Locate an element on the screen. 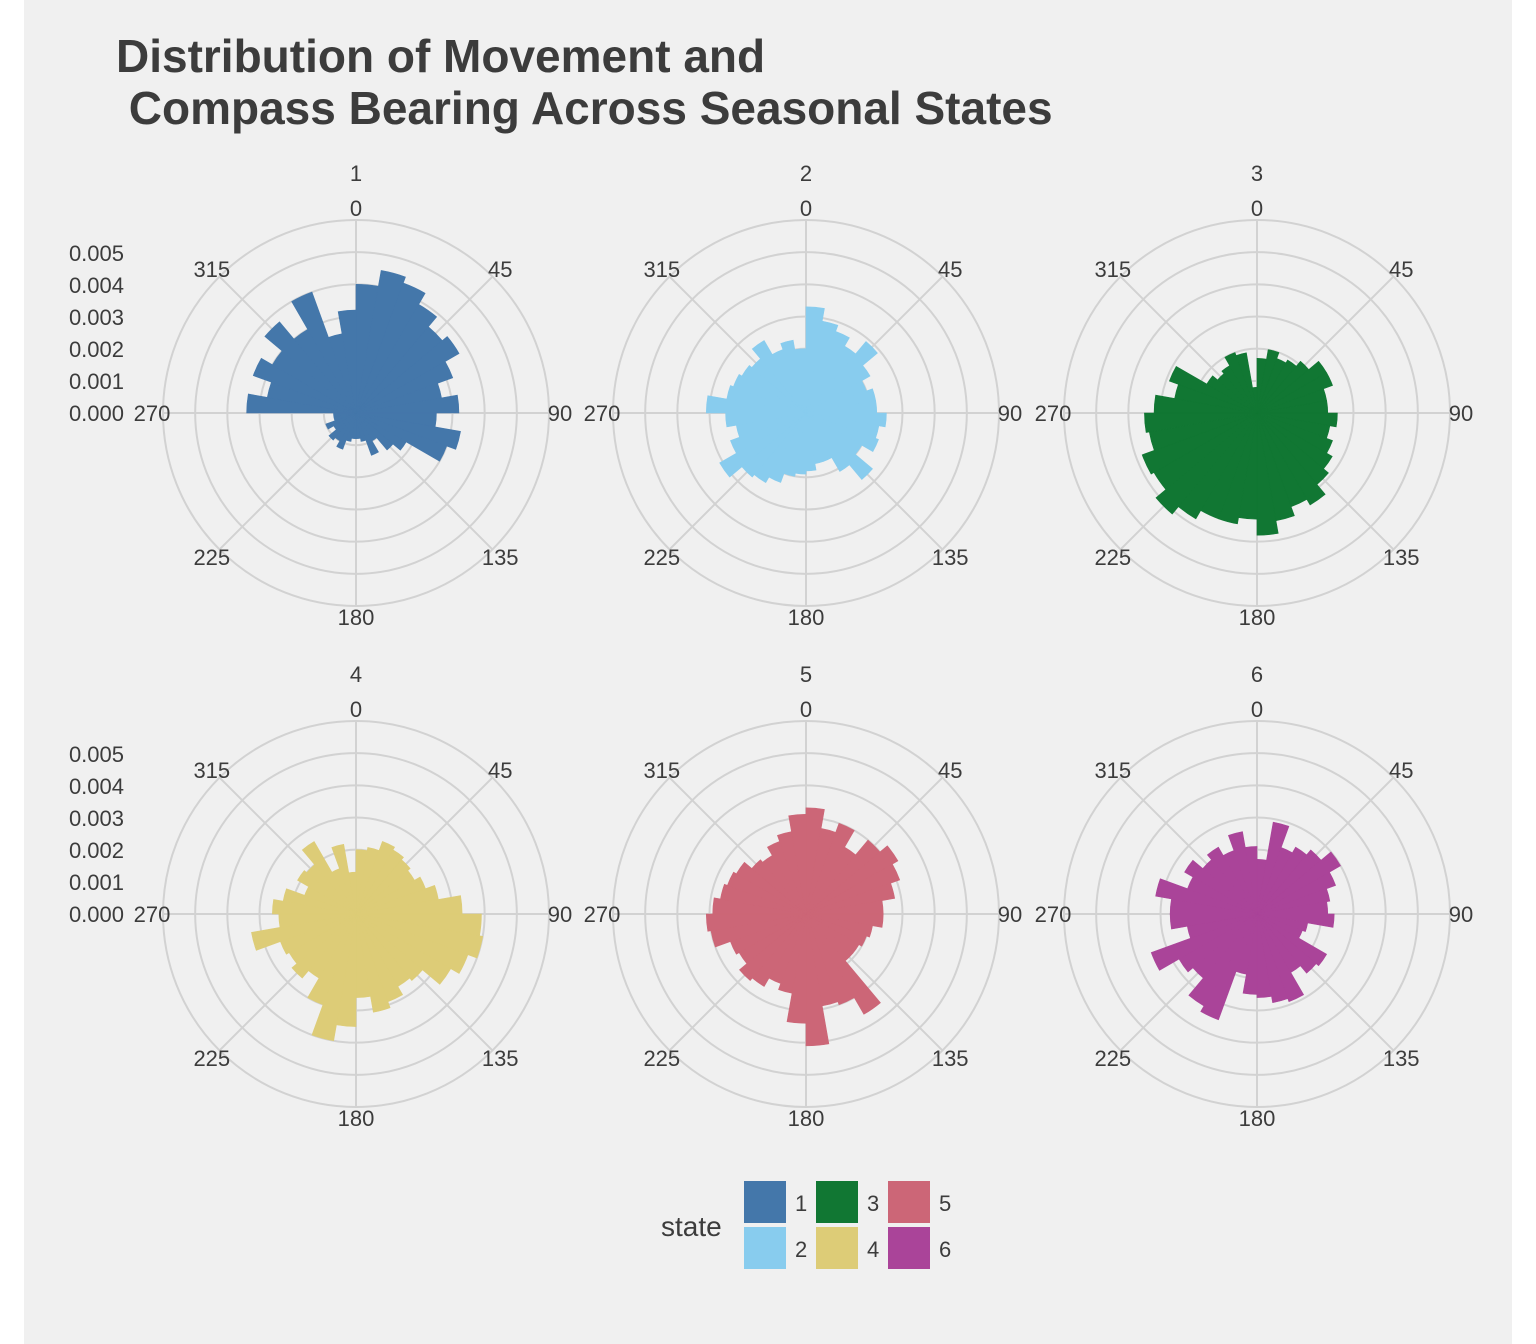  legend-label: 4 is located at coordinates (873, 1249).